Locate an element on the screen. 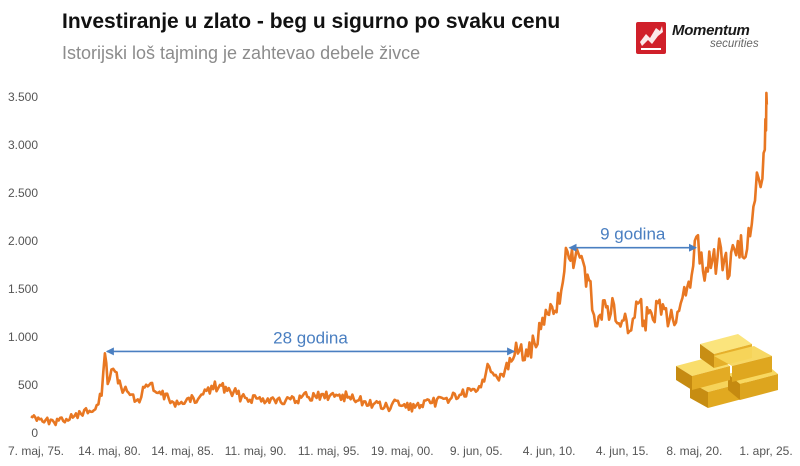  x-tick-label: 8. maj, 20. is located at coordinates (694, 451).